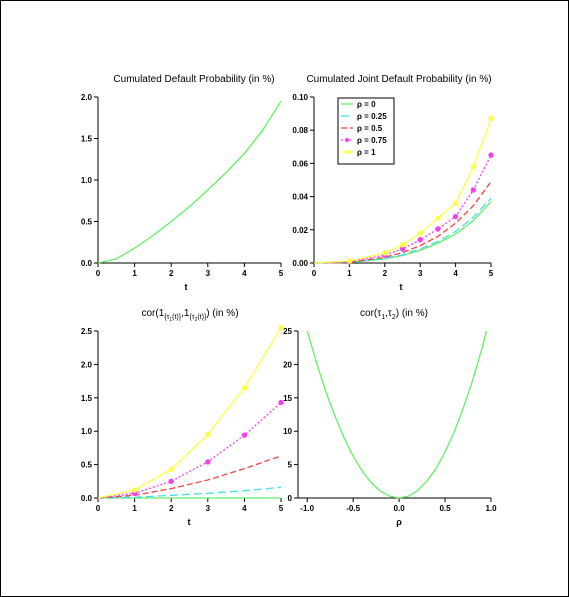  I want to click on y-tick-label: 25, so click(287, 331).